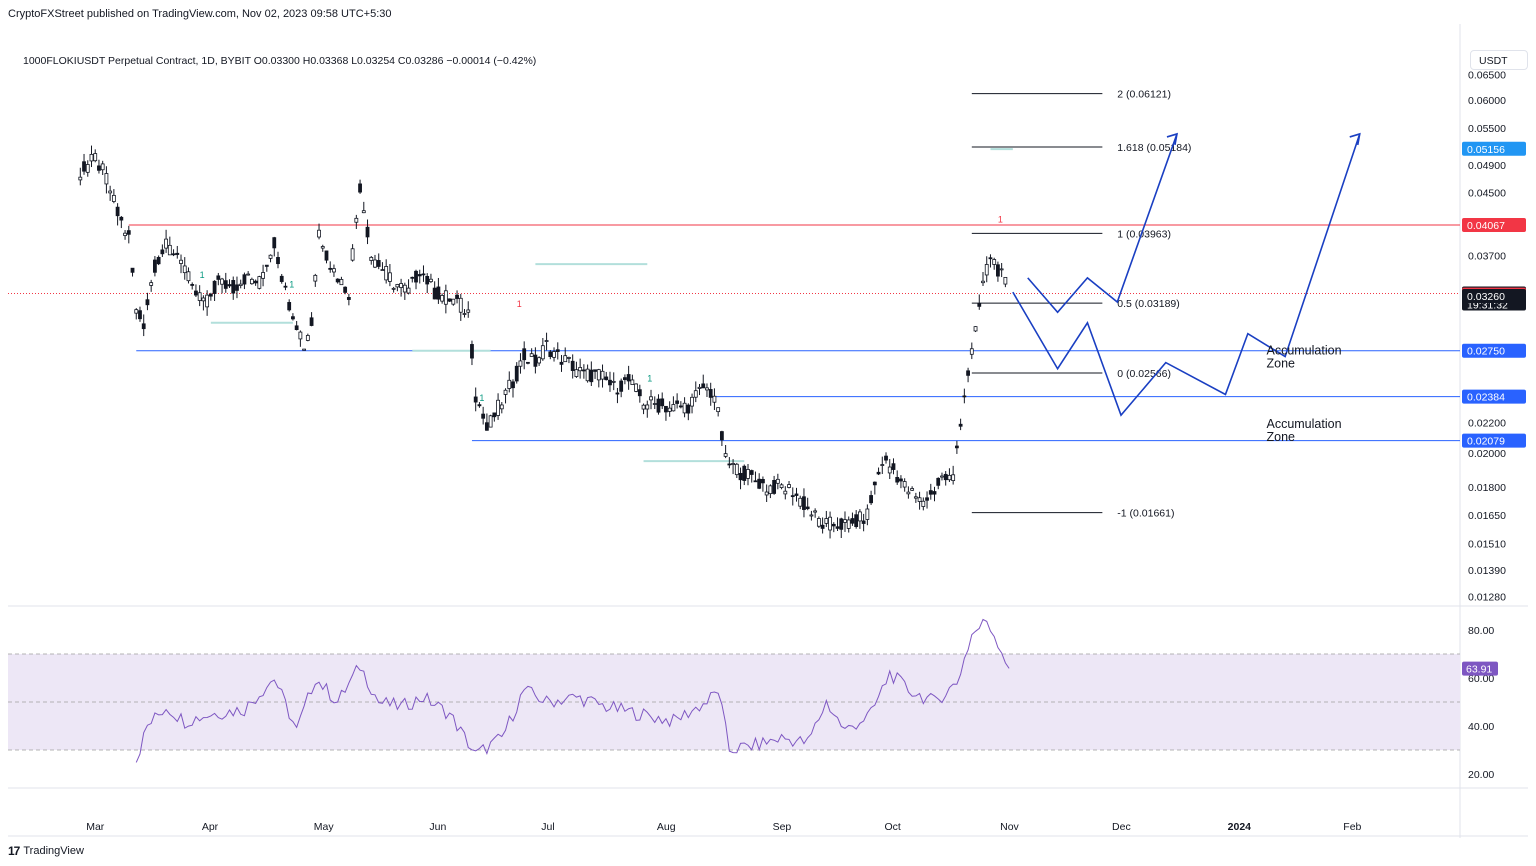 This screenshot has height=866, width=1536. I want to click on time-tick-label: Mar, so click(95, 827).